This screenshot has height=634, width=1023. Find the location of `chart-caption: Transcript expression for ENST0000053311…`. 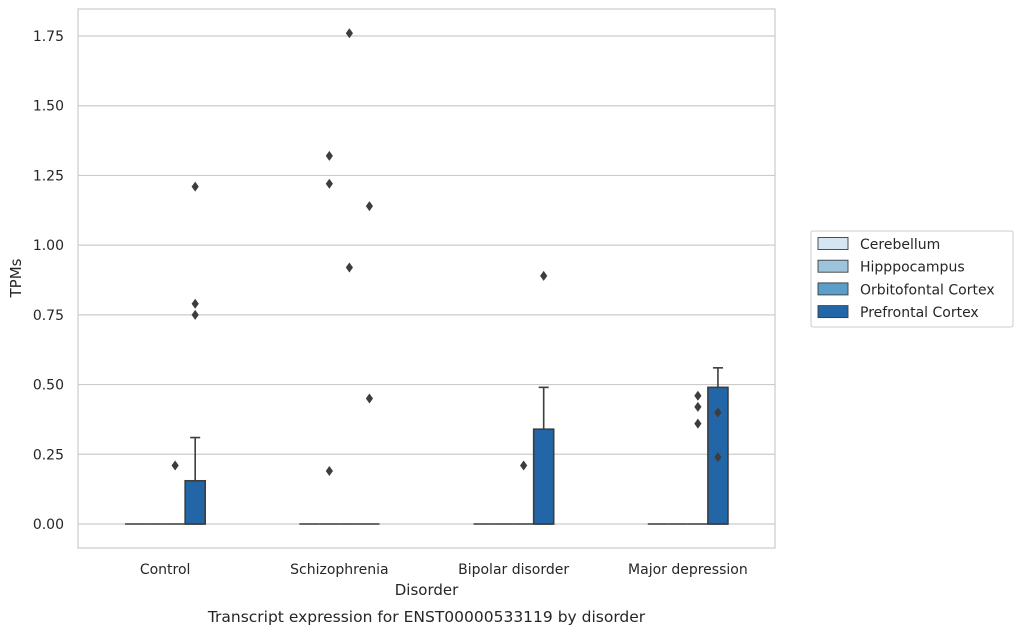

chart-caption: Transcript expression for ENST0000053311… is located at coordinates (426, 617).